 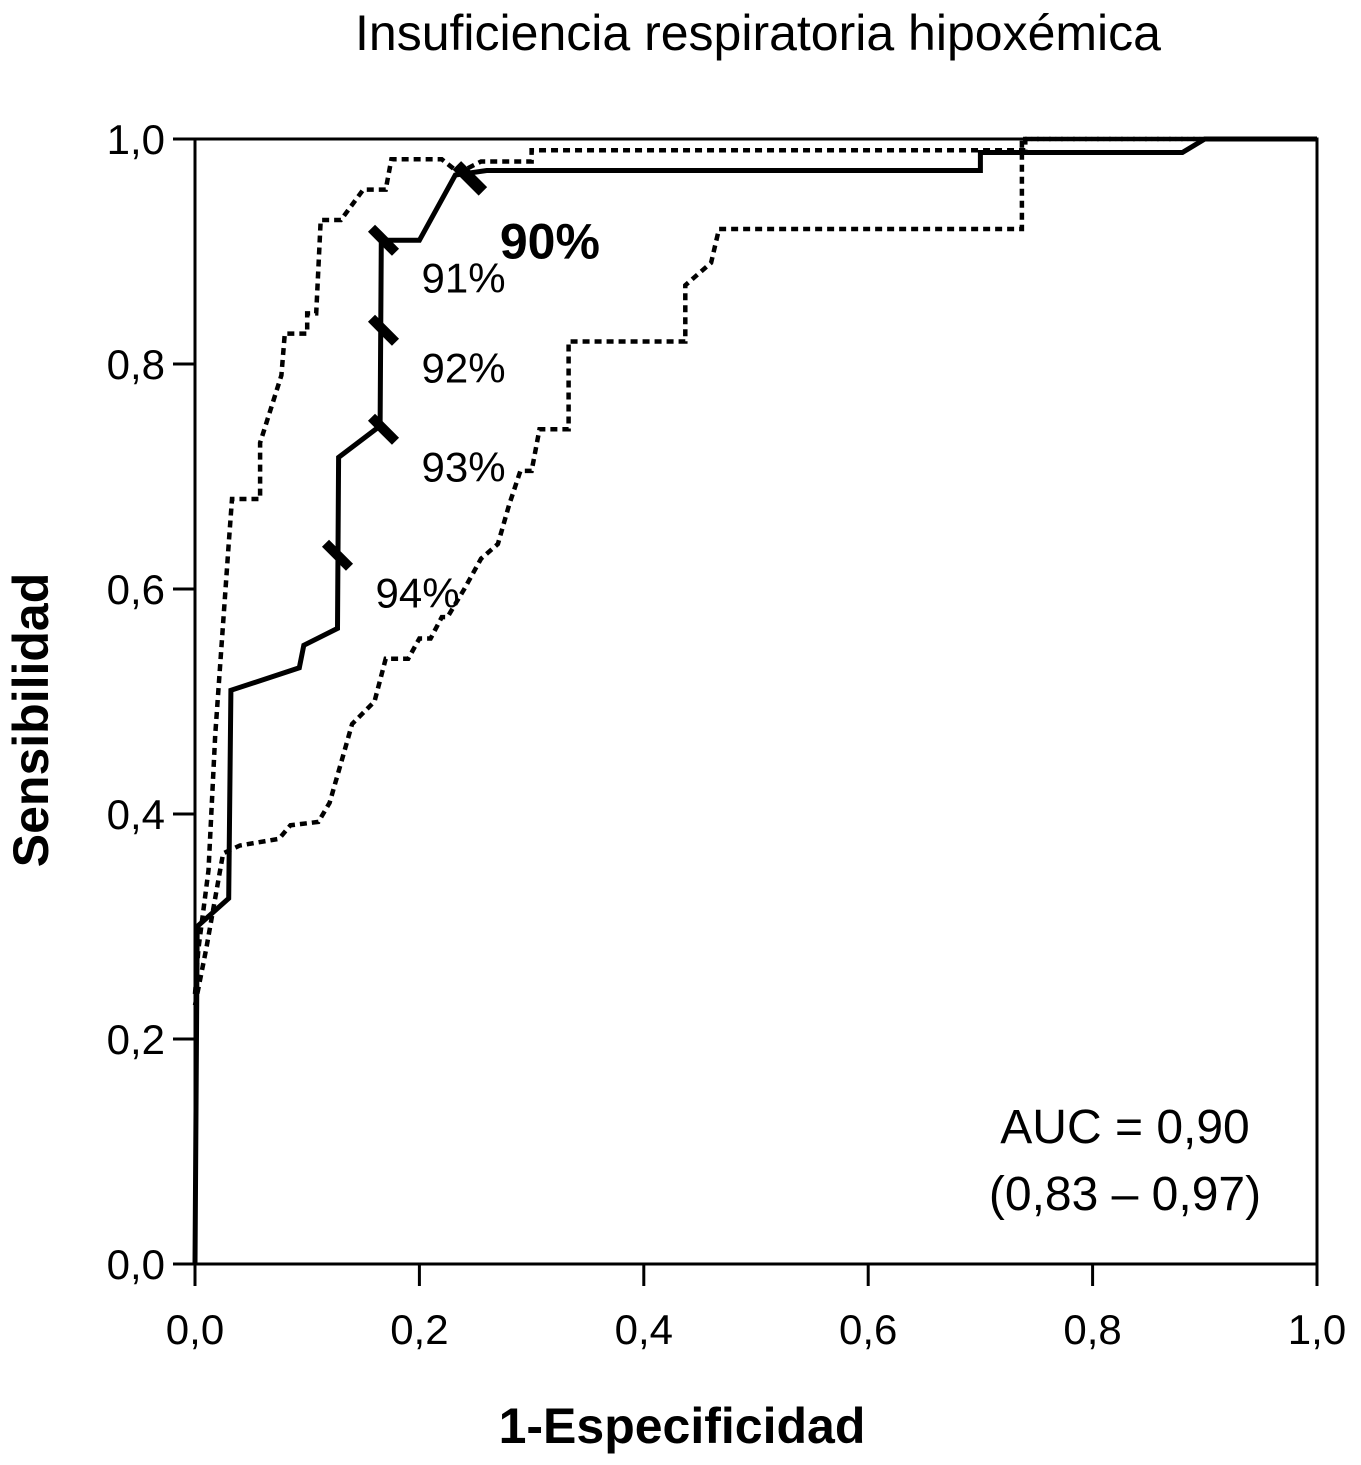 I want to click on chart-title: Insuficiencia respiratoria hipoxémica, so click(x=758, y=33).